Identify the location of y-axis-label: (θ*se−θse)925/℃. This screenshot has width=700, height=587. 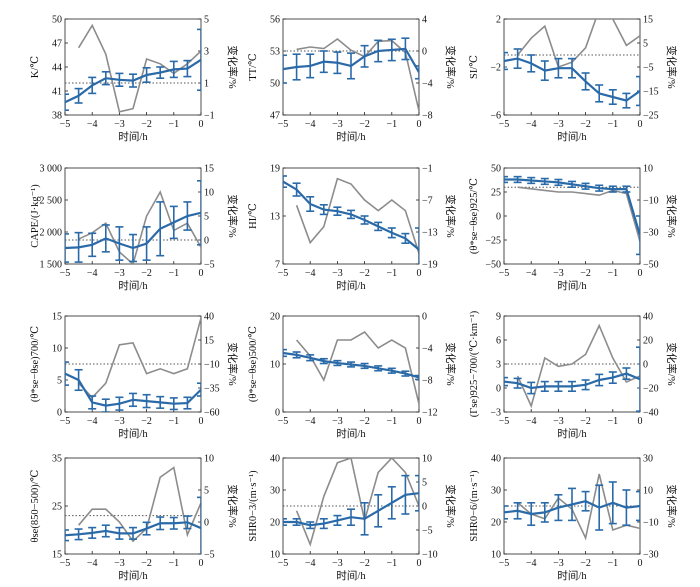
(474, 216).